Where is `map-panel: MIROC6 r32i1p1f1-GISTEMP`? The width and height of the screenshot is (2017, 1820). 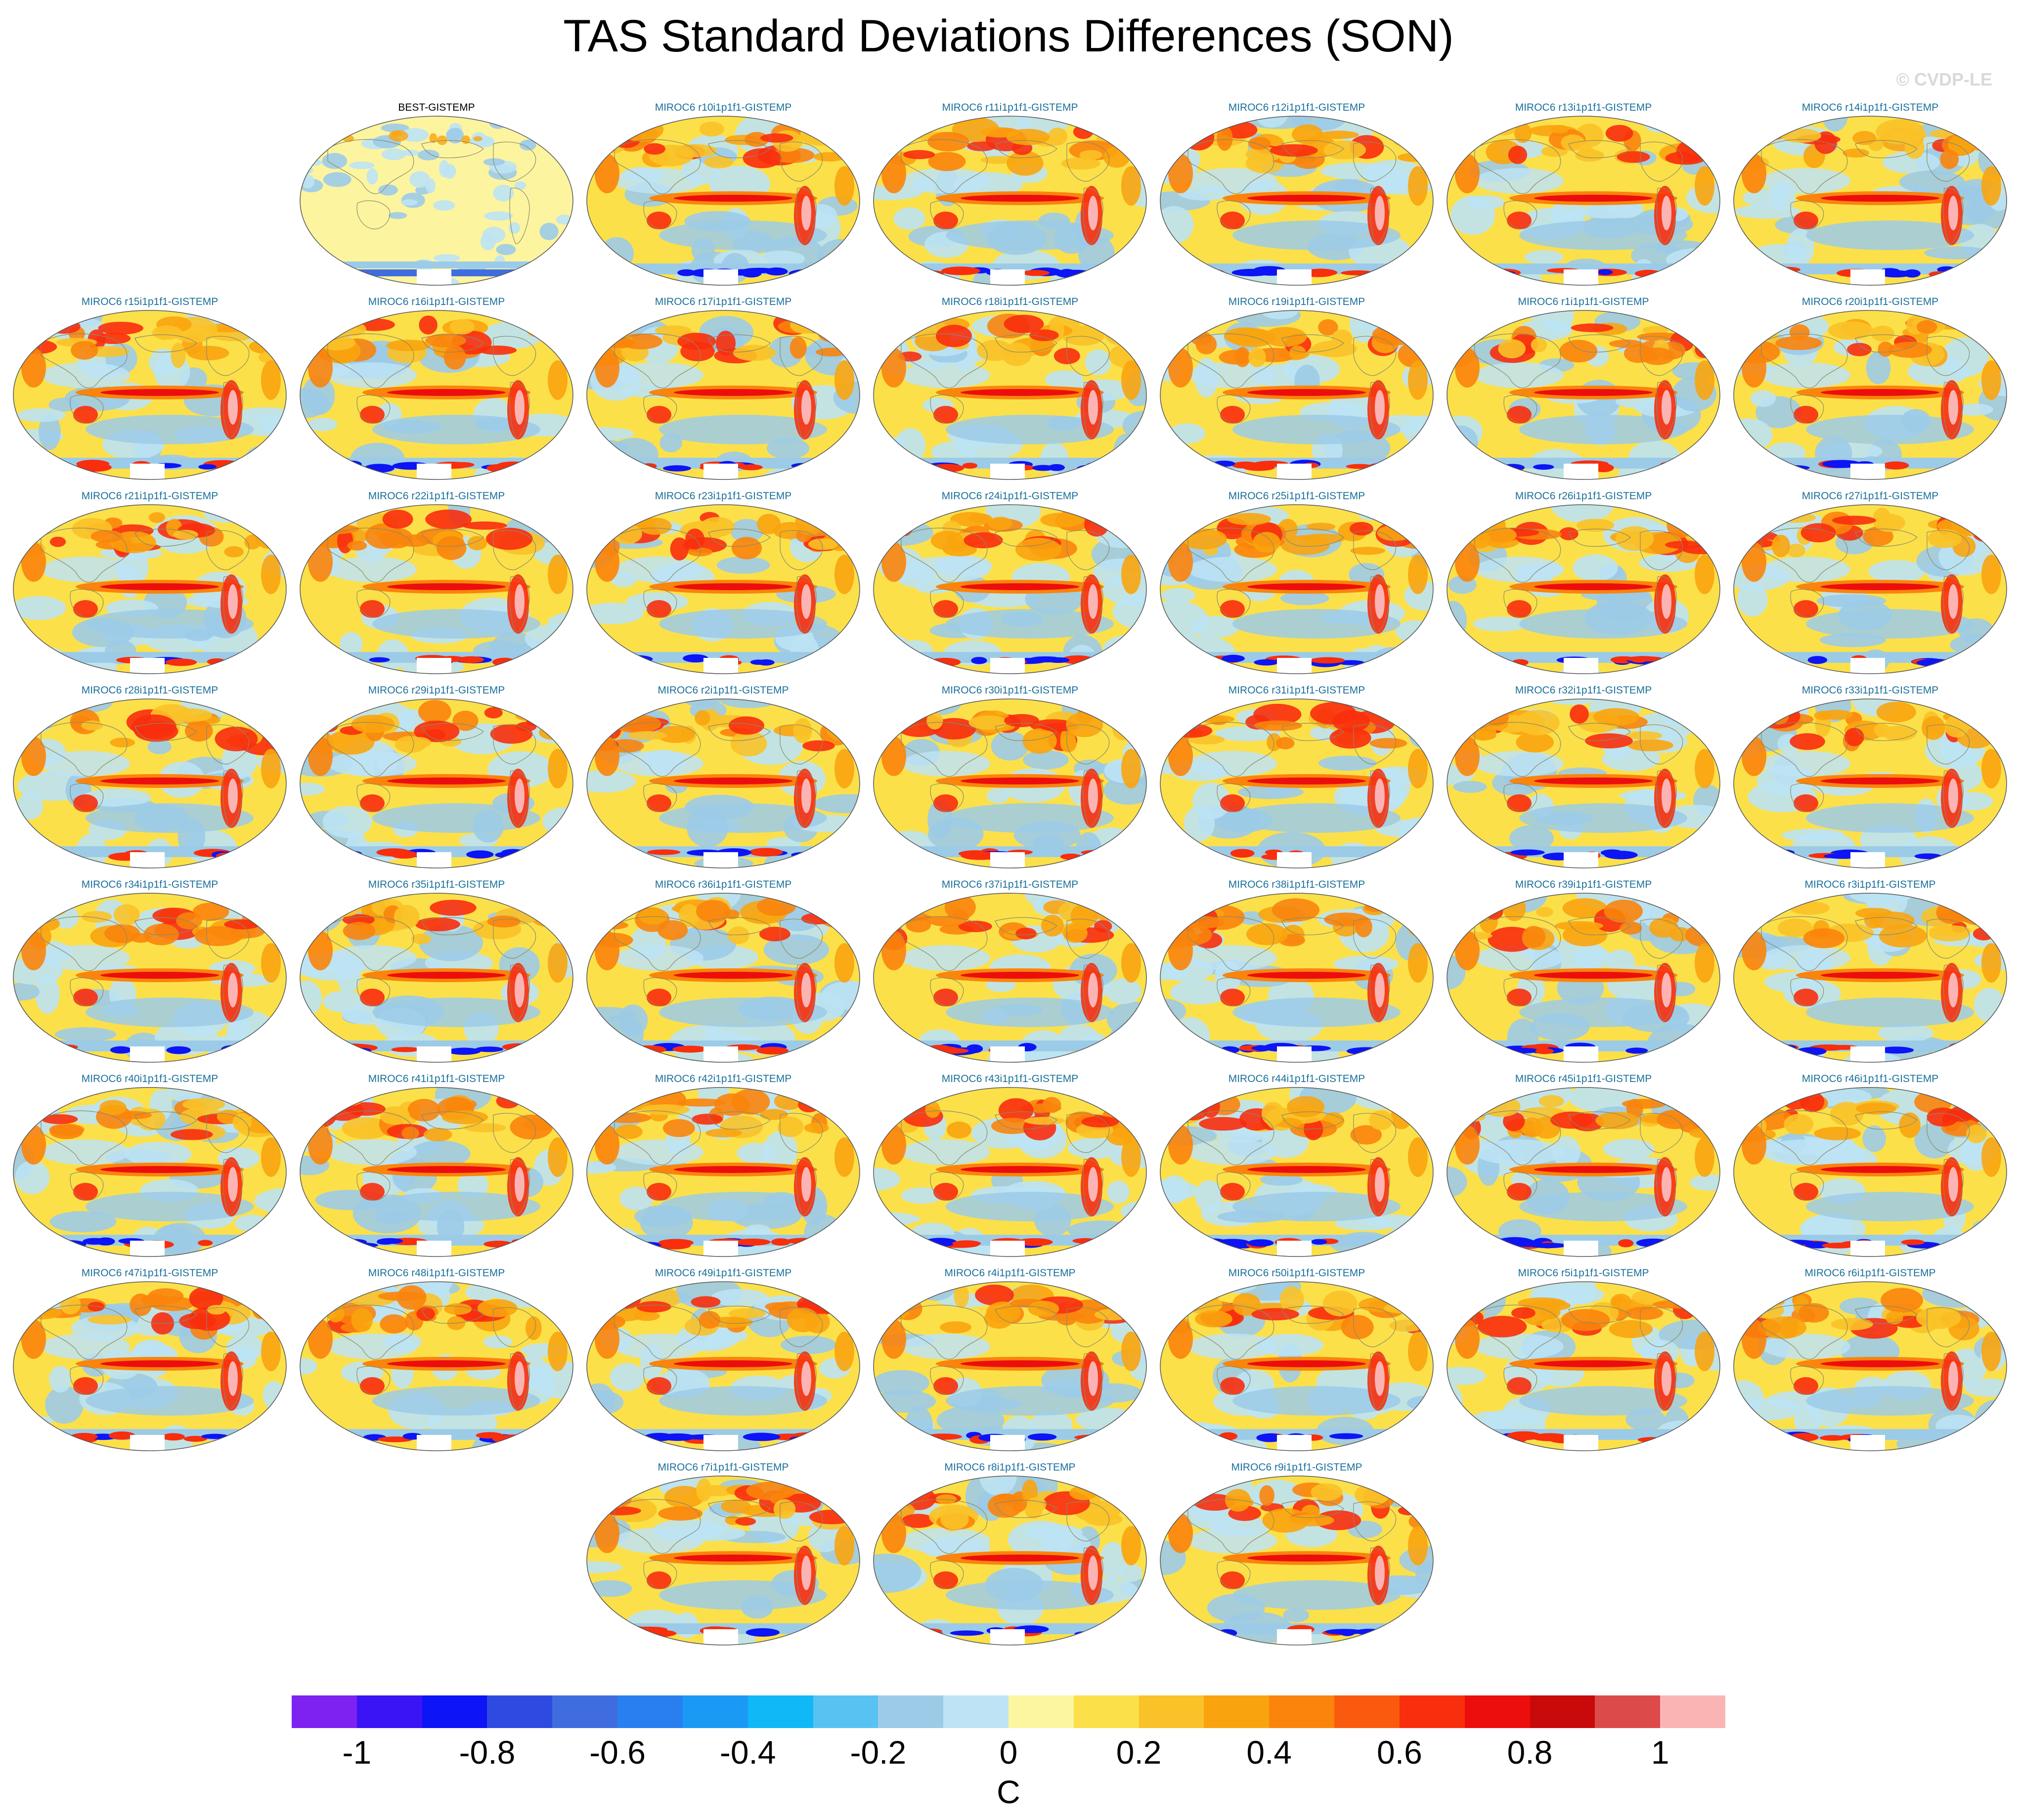 map-panel: MIROC6 r32i1p1f1-GISTEMP is located at coordinates (1583, 777).